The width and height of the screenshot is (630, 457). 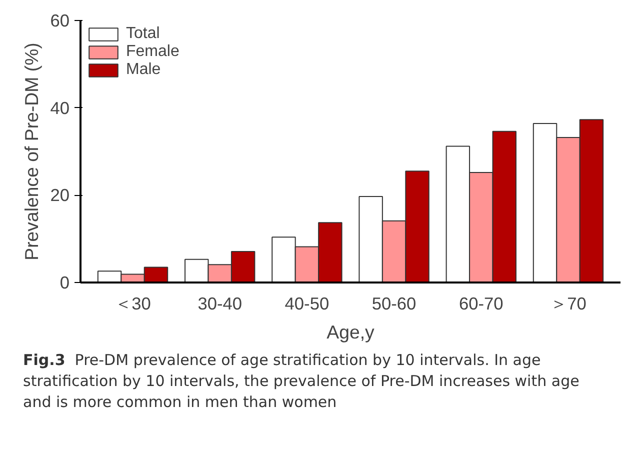 I want to click on legend-label: Total, so click(x=143, y=34).